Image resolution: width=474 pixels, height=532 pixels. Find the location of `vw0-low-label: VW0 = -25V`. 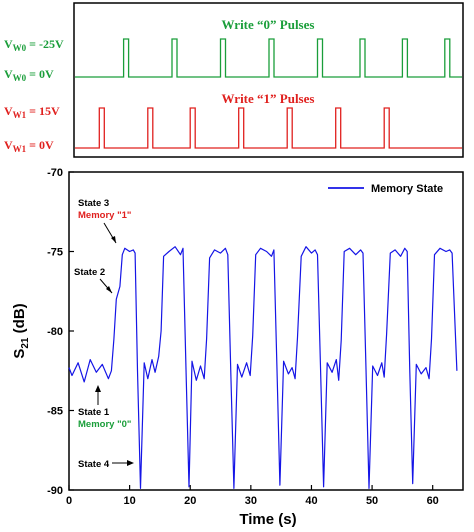

vw0-low-label: VW0 = -25V is located at coordinates (34, 45).